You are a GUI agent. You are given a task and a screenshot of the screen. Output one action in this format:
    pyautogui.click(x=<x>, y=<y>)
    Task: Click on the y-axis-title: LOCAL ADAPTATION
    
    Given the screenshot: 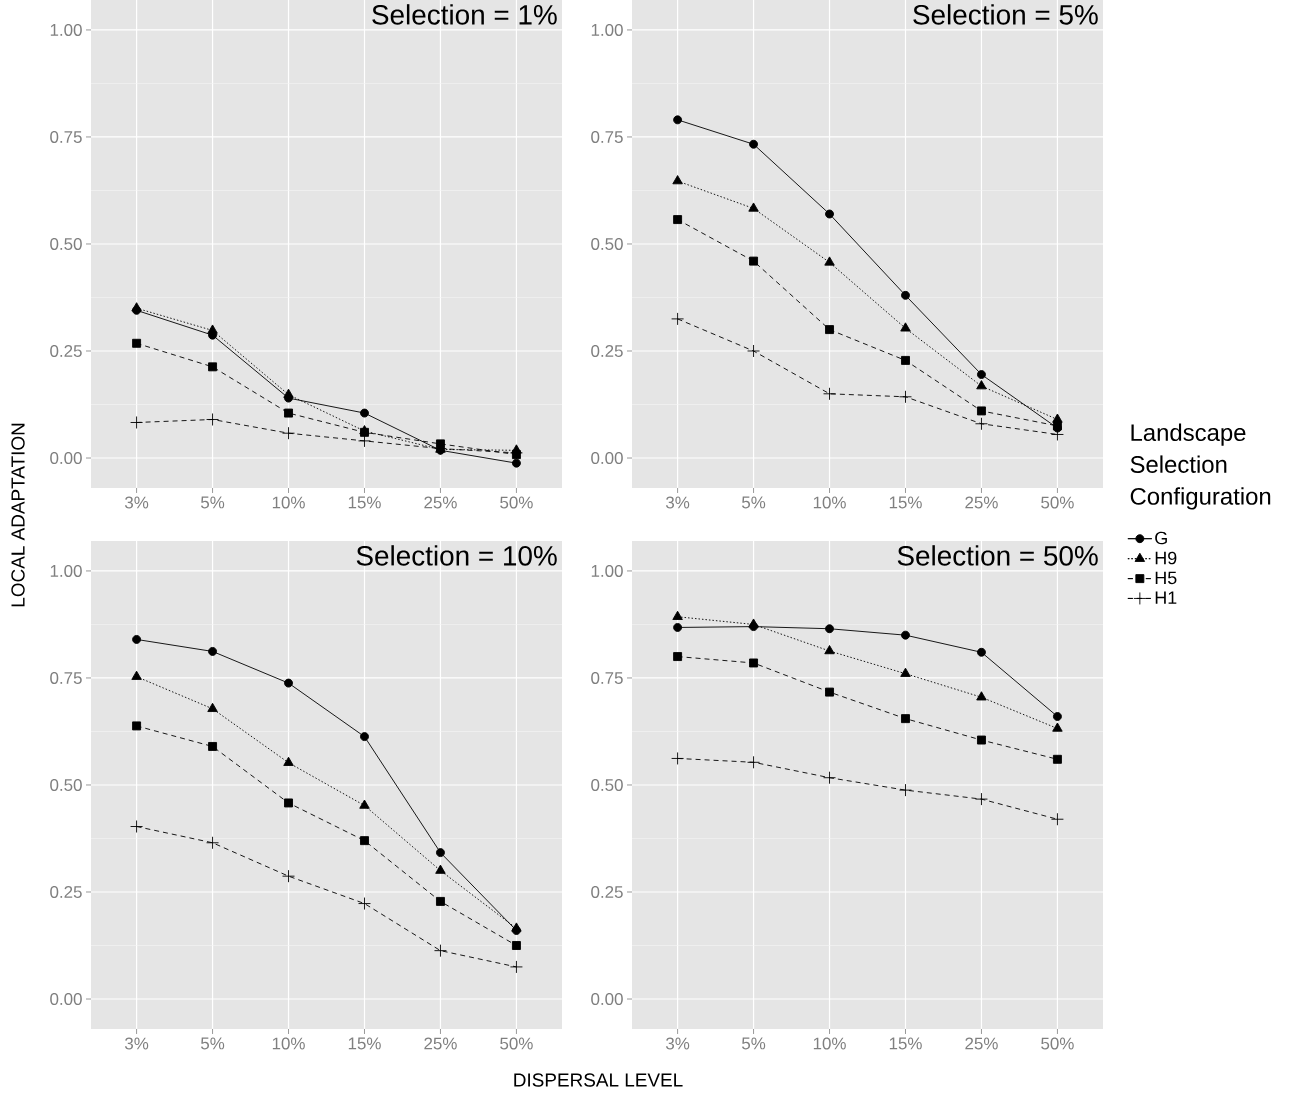 What is the action you would take?
    pyautogui.click(x=18, y=515)
    